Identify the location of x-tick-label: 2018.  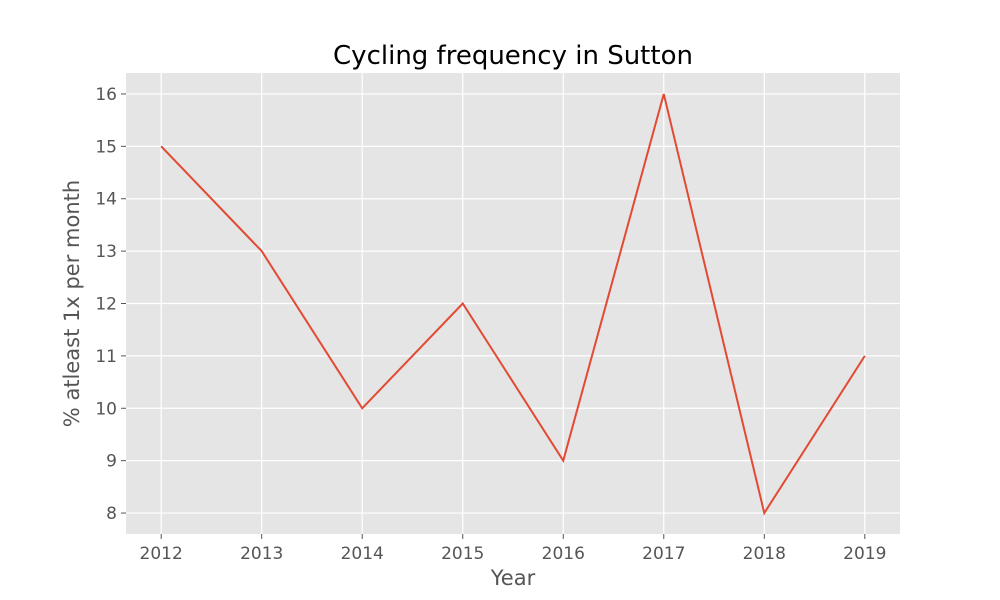
(764, 554).